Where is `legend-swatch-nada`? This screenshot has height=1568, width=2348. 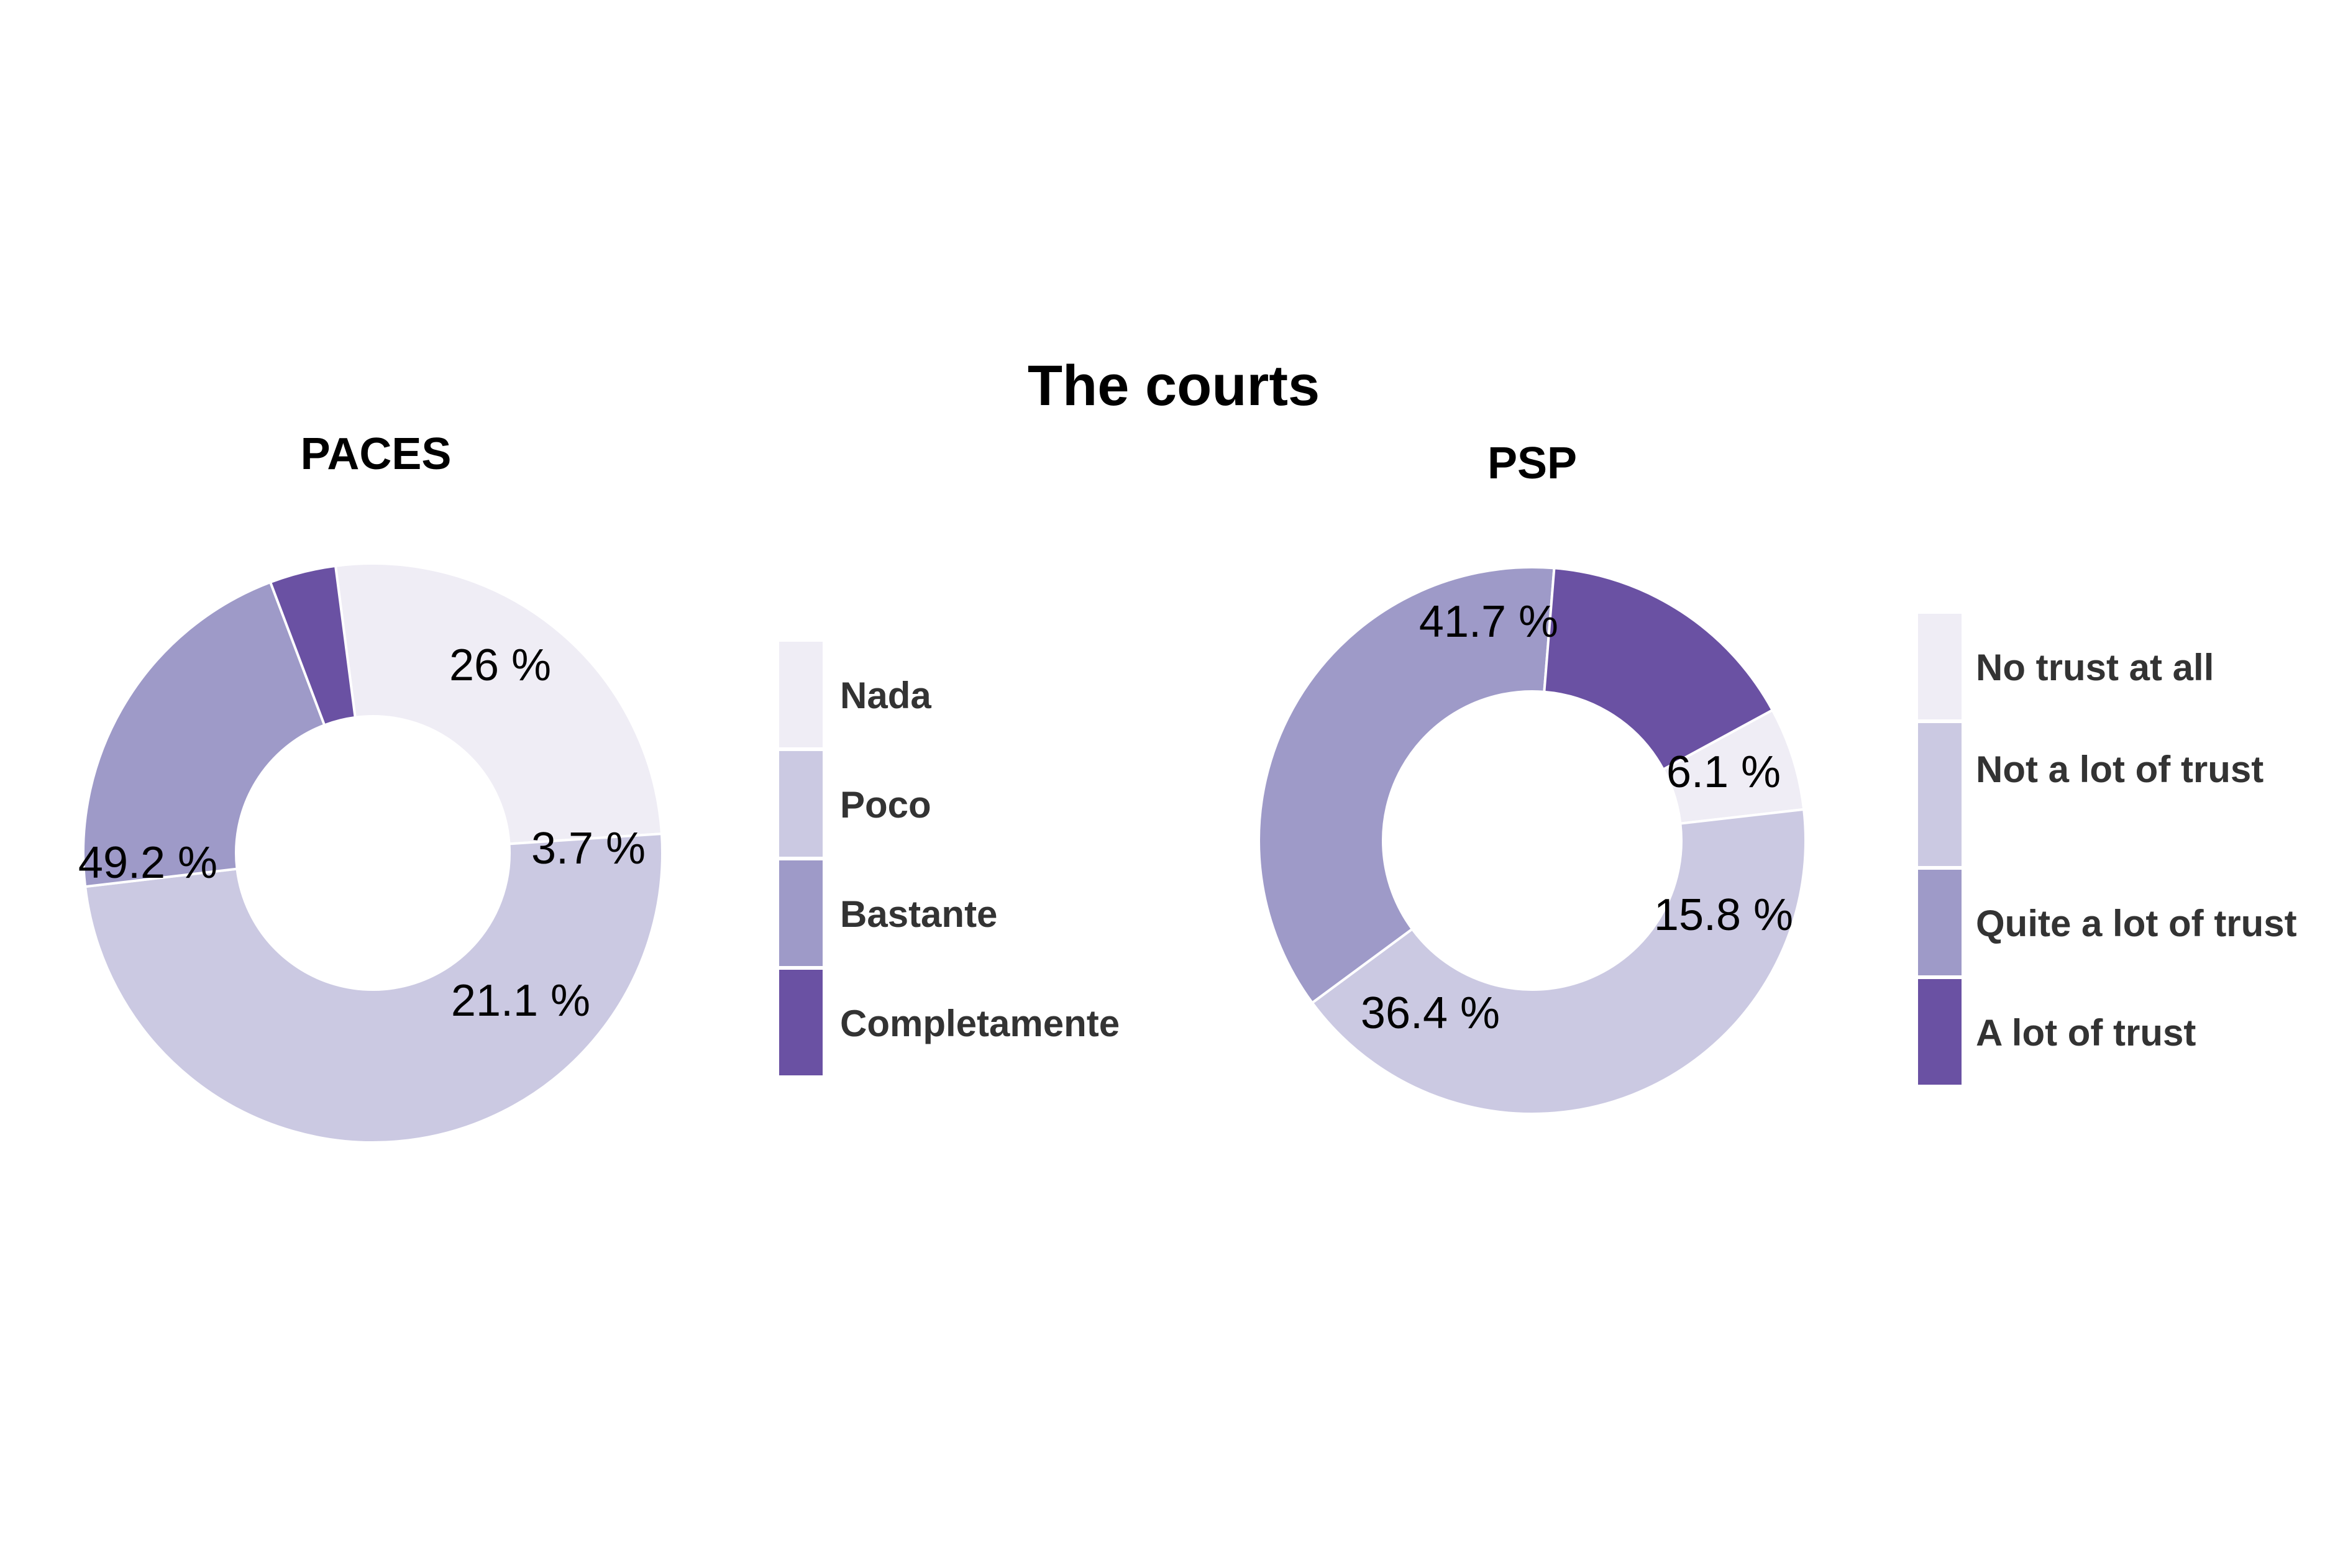
legend-swatch-nada is located at coordinates (801, 694).